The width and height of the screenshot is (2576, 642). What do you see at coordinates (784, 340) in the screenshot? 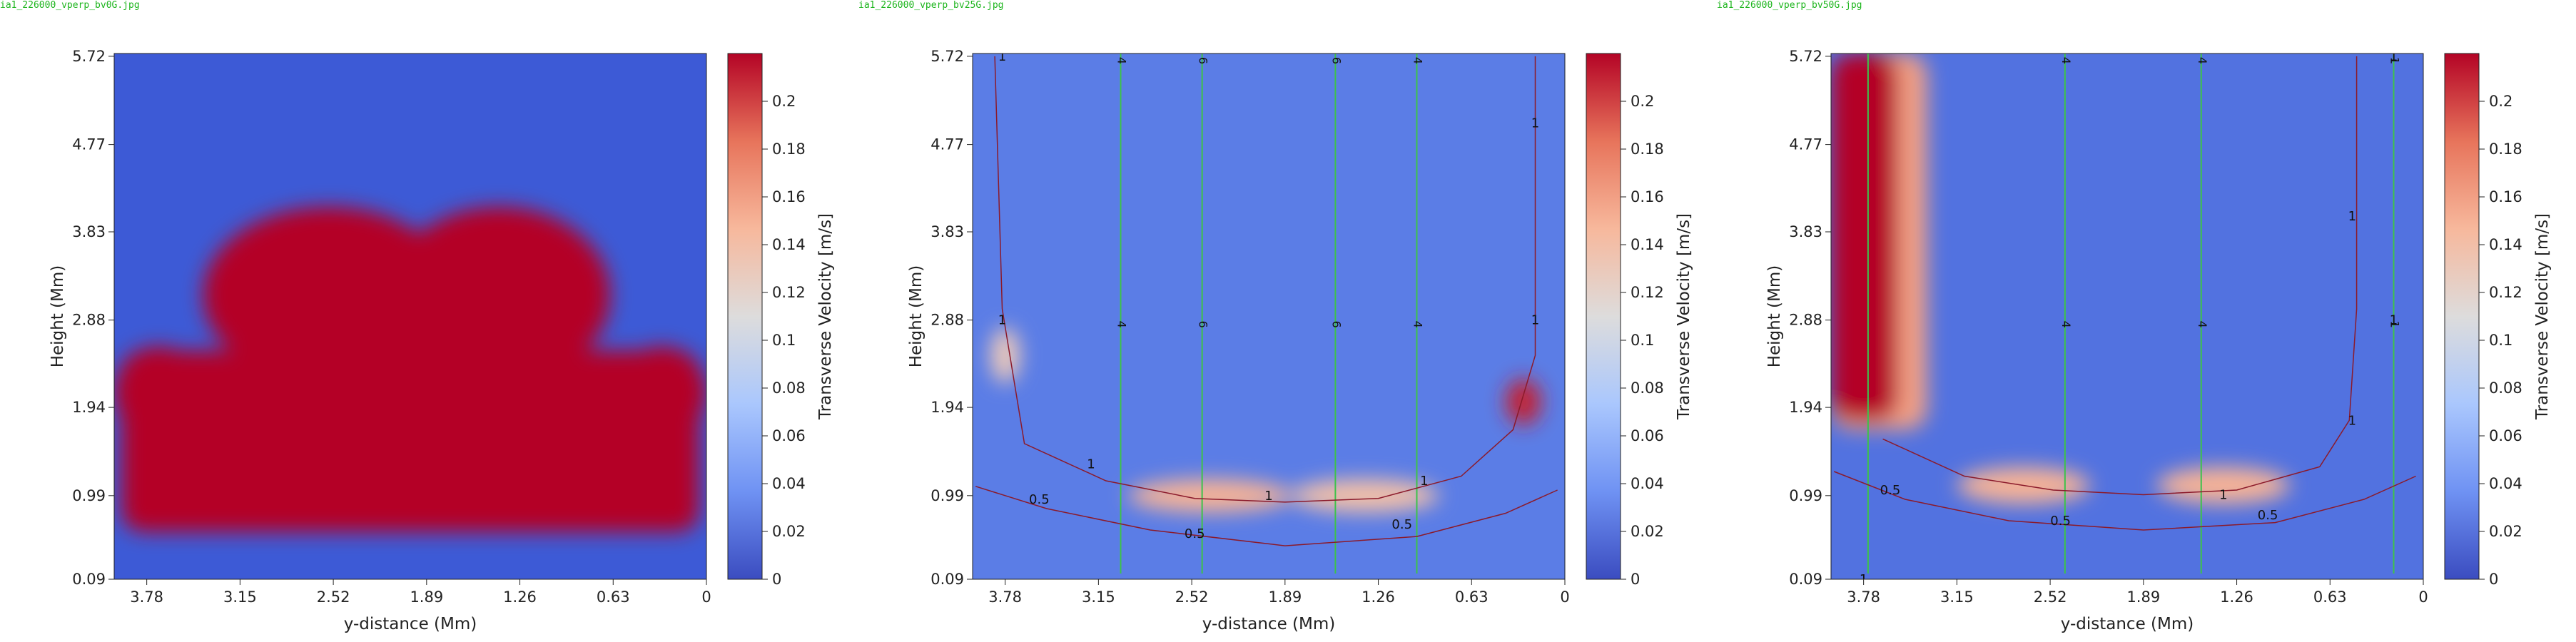
I see `colorbar-tick-label: 0.1` at bounding box center [784, 340].